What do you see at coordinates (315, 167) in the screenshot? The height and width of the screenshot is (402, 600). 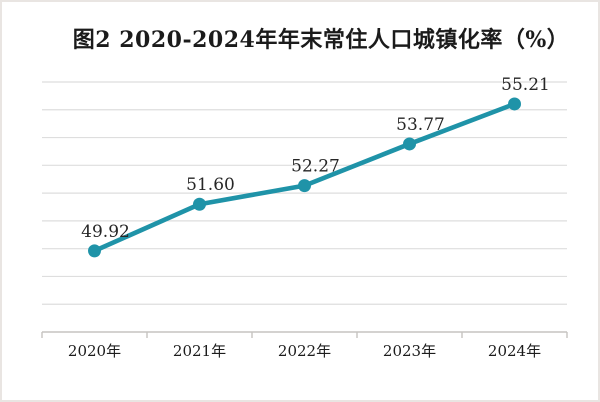 I see `data-label: 52.27` at bounding box center [315, 167].